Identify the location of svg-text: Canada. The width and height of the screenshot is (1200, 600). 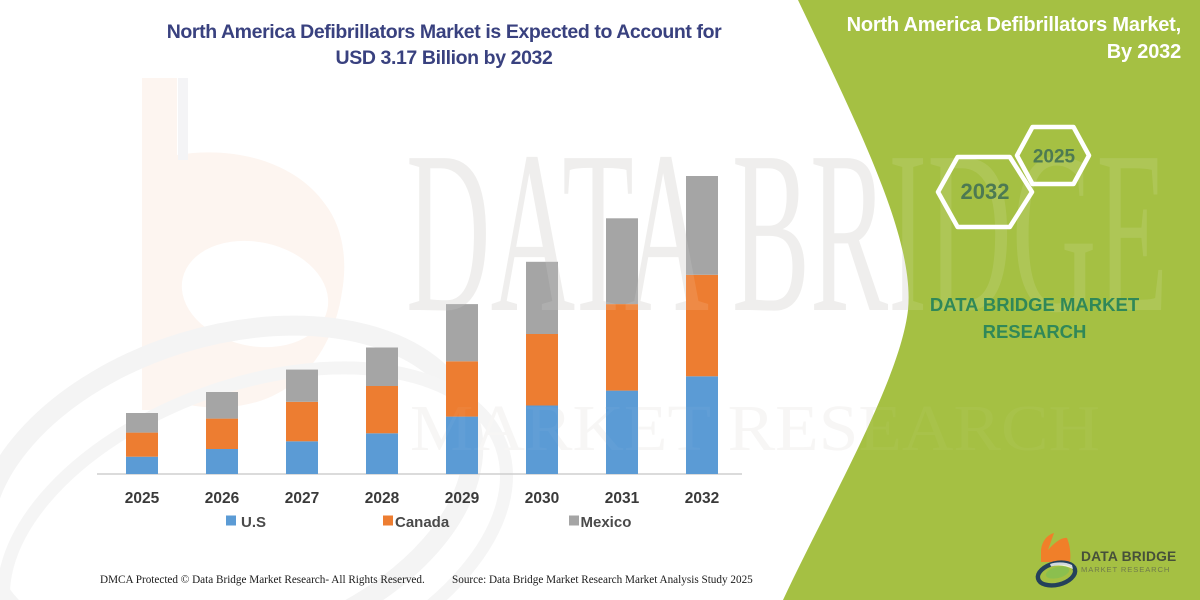
(422, 522).